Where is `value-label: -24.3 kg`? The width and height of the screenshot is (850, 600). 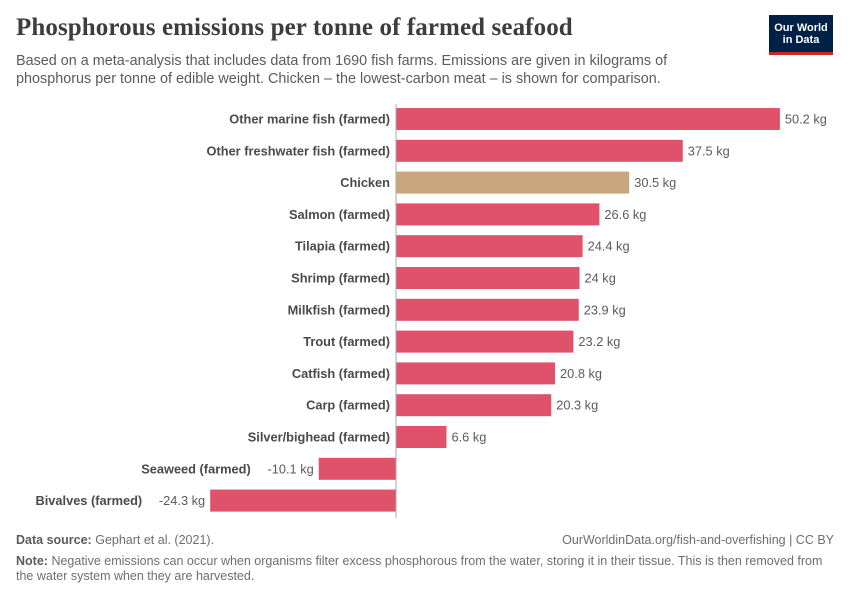
value-label: -24.3 kg is located at coordinates (182, 500).